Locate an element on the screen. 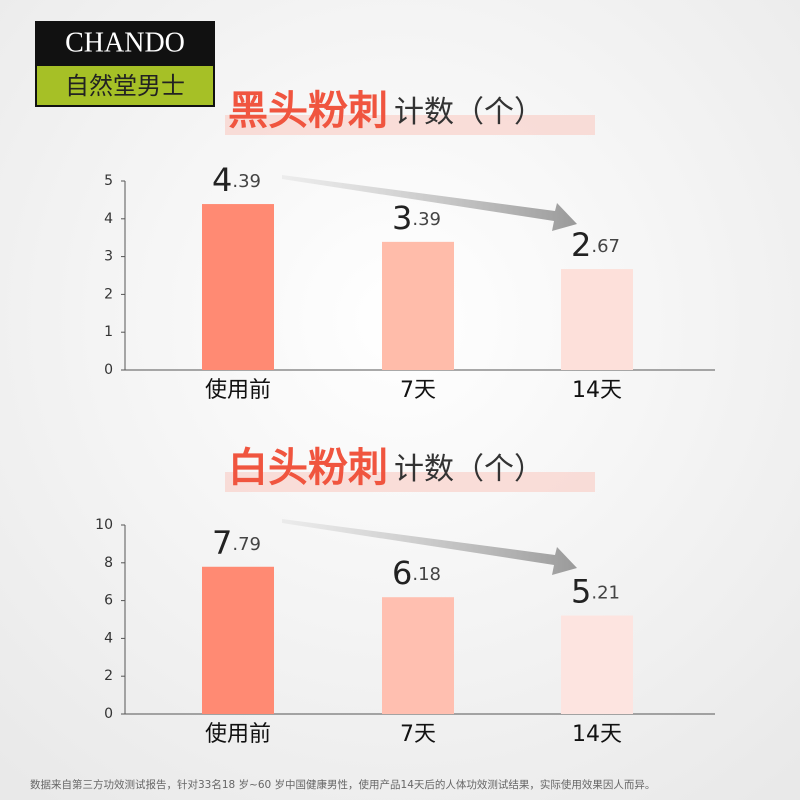 Image resolution: width=800 pixels, height=800 pixels. brand-subtitle: 自然堂男士 is located at coordinates (125, 86).